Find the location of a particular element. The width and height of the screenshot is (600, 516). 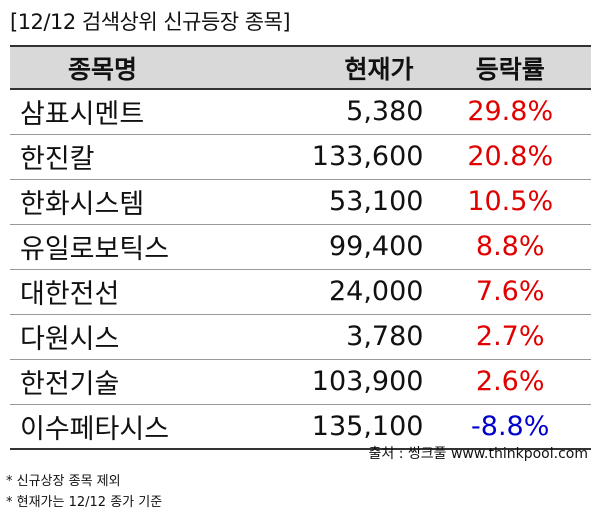

table-row: 다원시스 3,780 2.7% is located at coordinates (300, 336).